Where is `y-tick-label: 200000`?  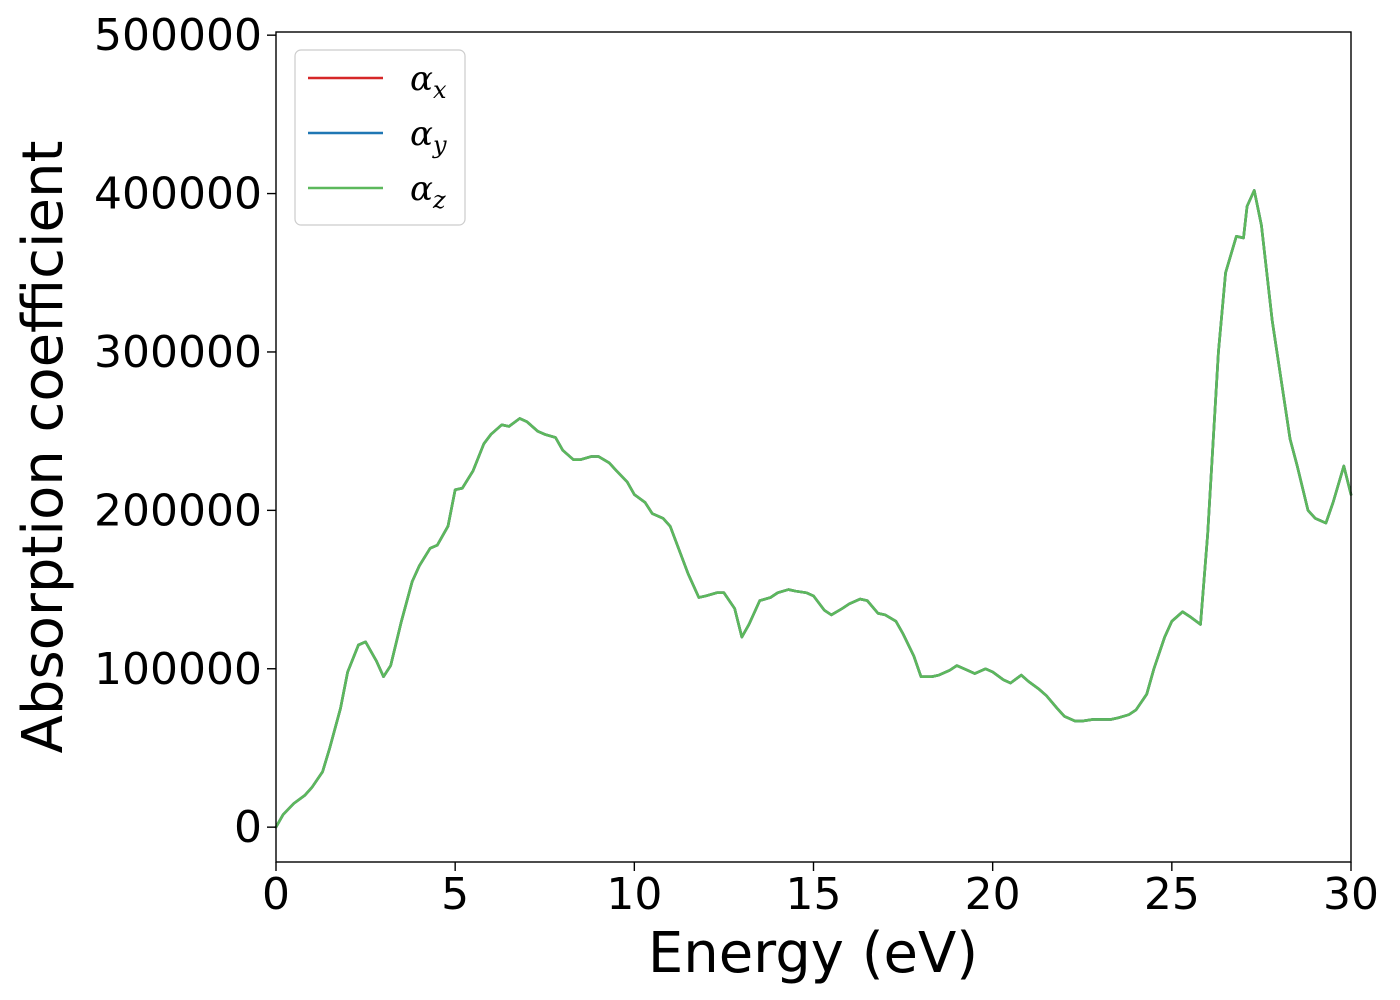 y-tick-label: 200000 is located at coordinates (178, 510).